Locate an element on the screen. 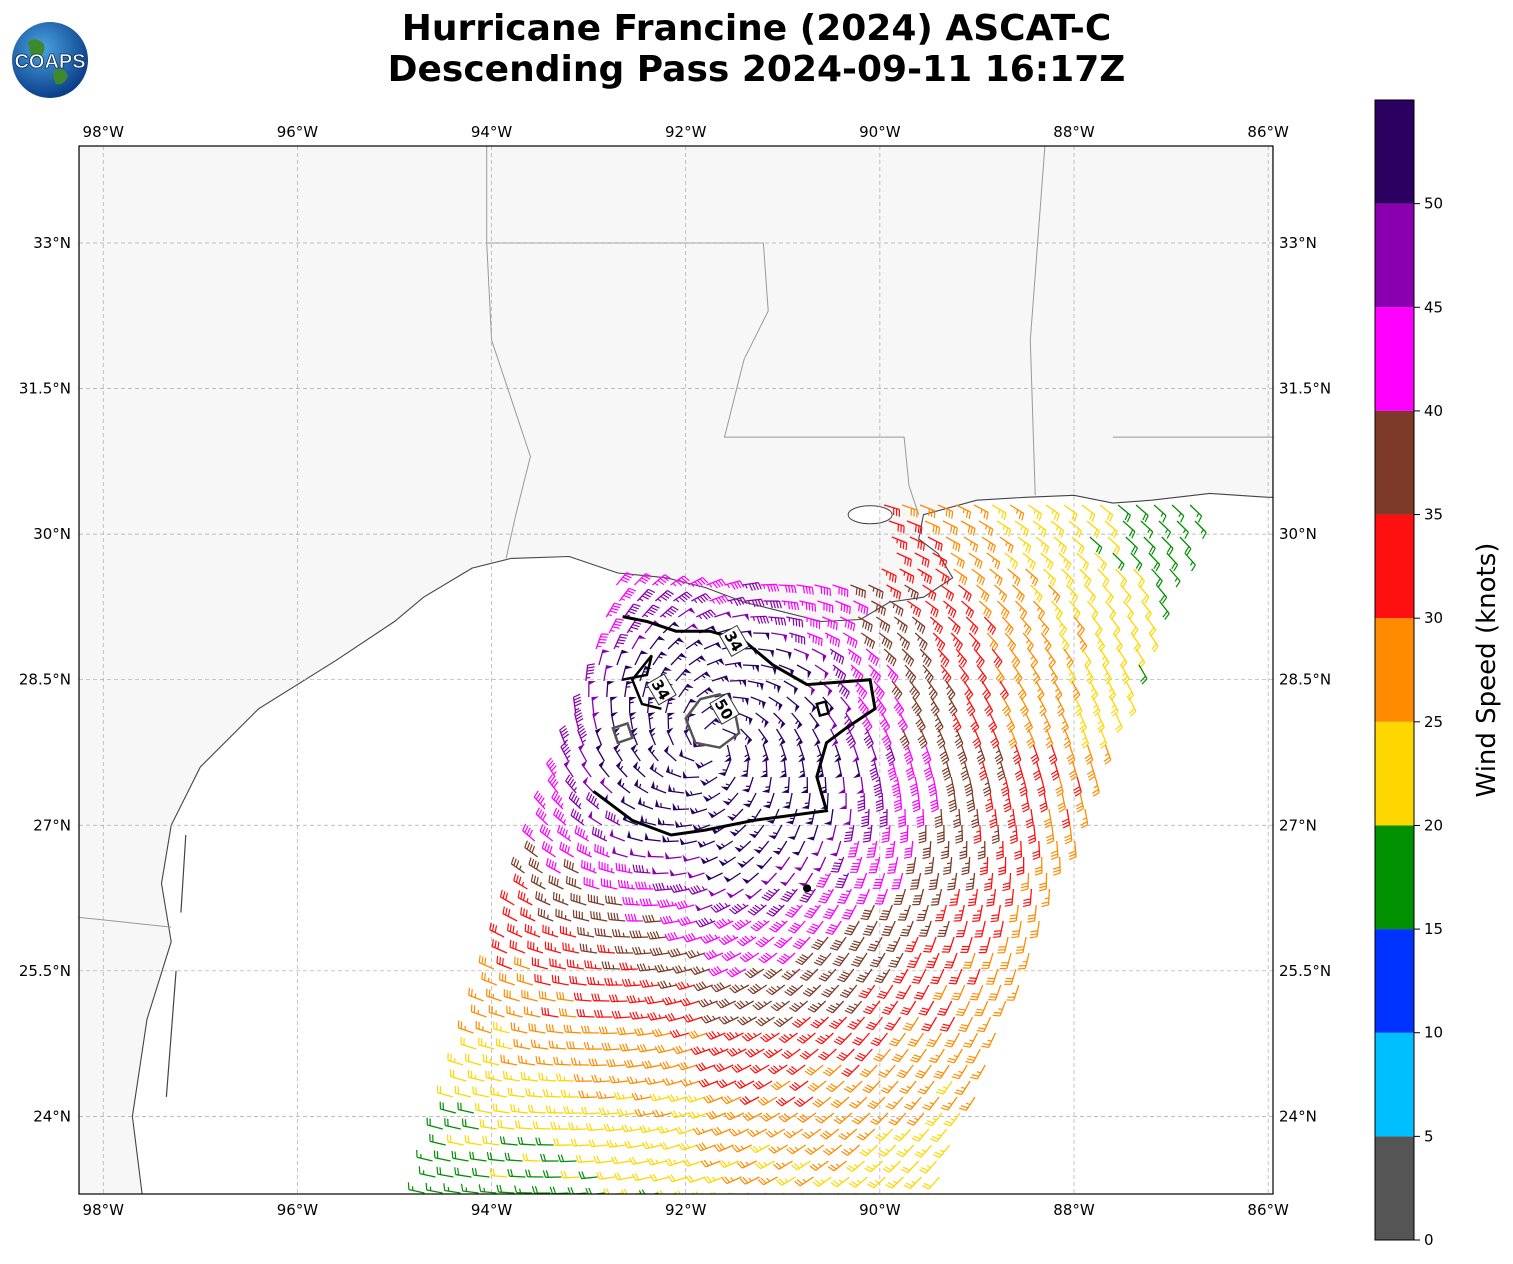 This screenshot has width=1513, height=1264. colorbar-bin is located at coordinates (1394, 670).